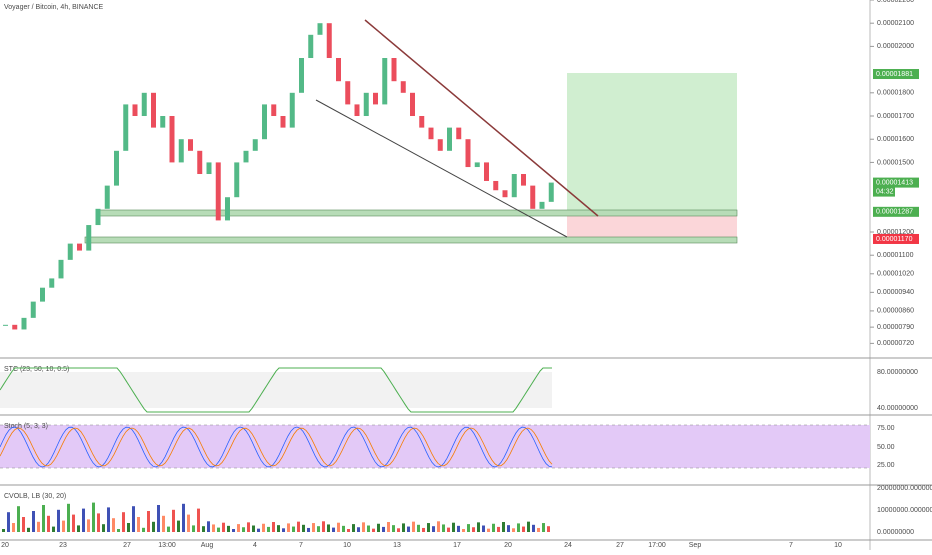 This screenshot has height=555, width=932. What do you see at coordinates (886, 465) in the screenshot?
I see `indicator-tick-label: 25.00` at bounding box center [886, 465].